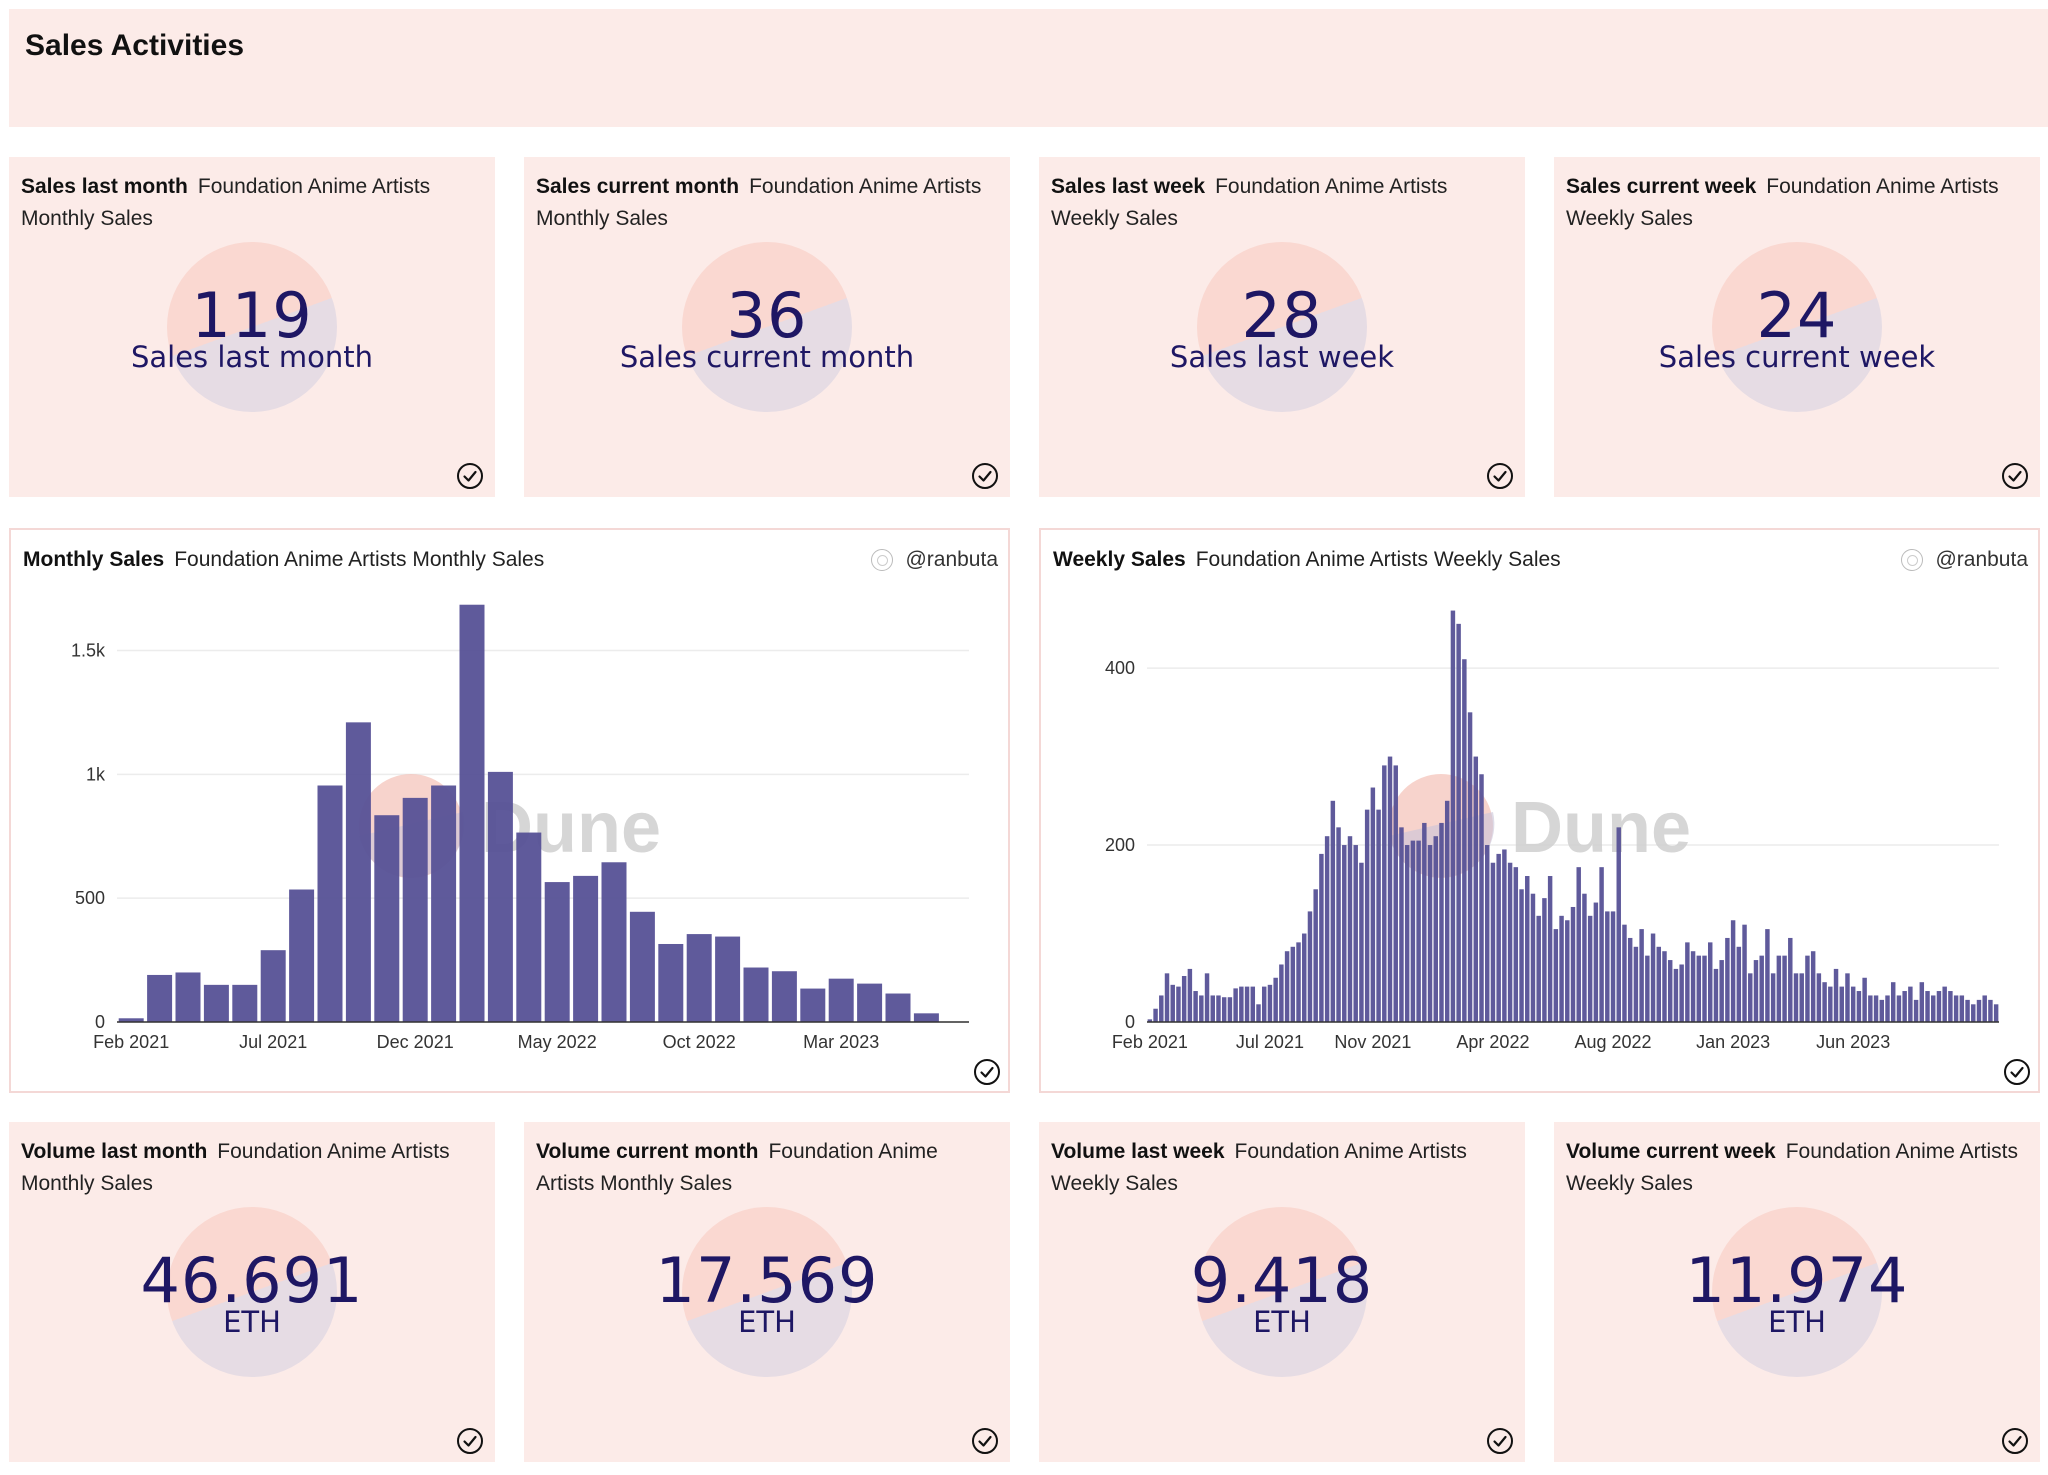 This screenshot has width=2048, height=1475. Describe the element at coordinates (94, 559) in the screenshot. I see `card-title: Monthly Sales` at that location.